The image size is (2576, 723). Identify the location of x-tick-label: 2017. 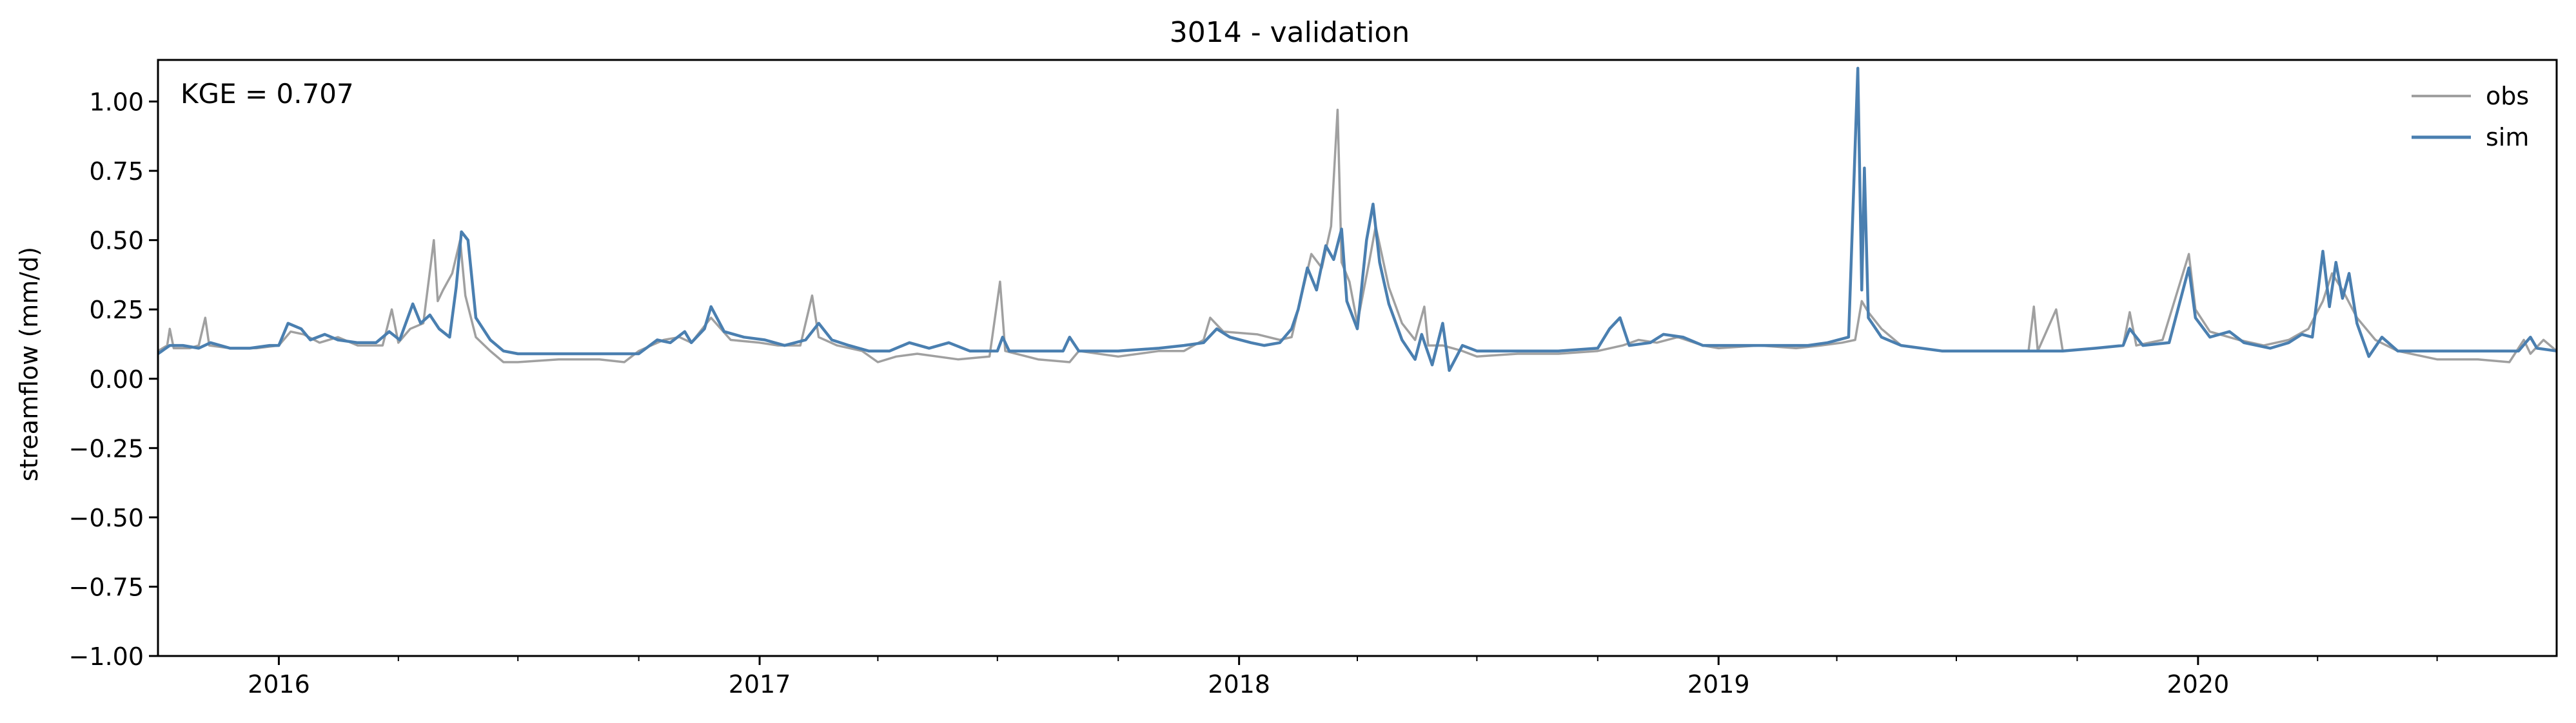
(760, 684).